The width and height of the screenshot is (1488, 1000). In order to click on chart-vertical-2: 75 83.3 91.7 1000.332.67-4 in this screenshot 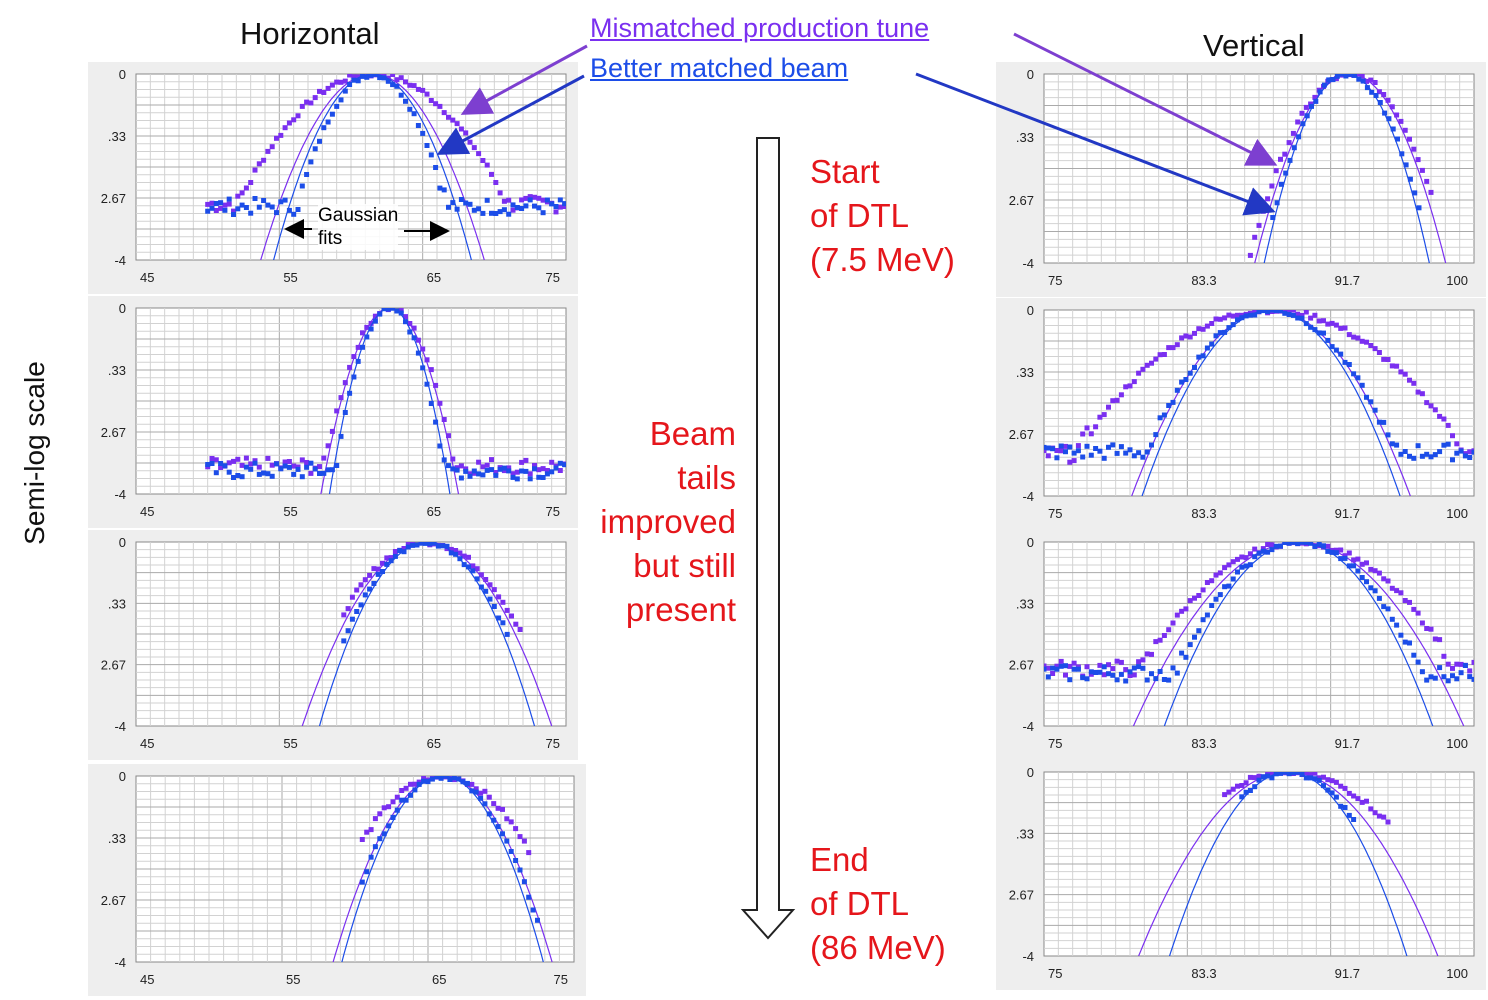, I will do `click(1241, 414)`.